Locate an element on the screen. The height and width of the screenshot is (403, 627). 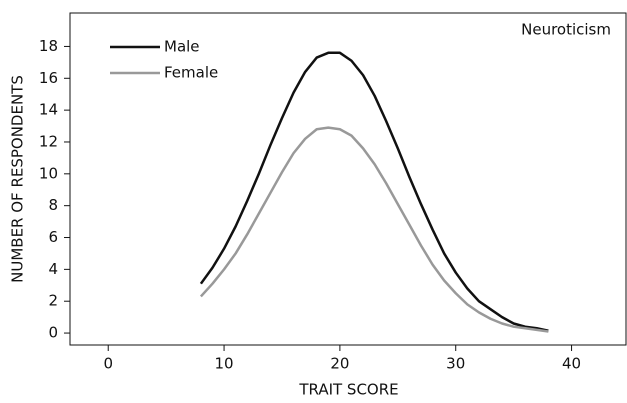
x-axis-label: TRAIT SCORE is located at coordinates (348, 390).